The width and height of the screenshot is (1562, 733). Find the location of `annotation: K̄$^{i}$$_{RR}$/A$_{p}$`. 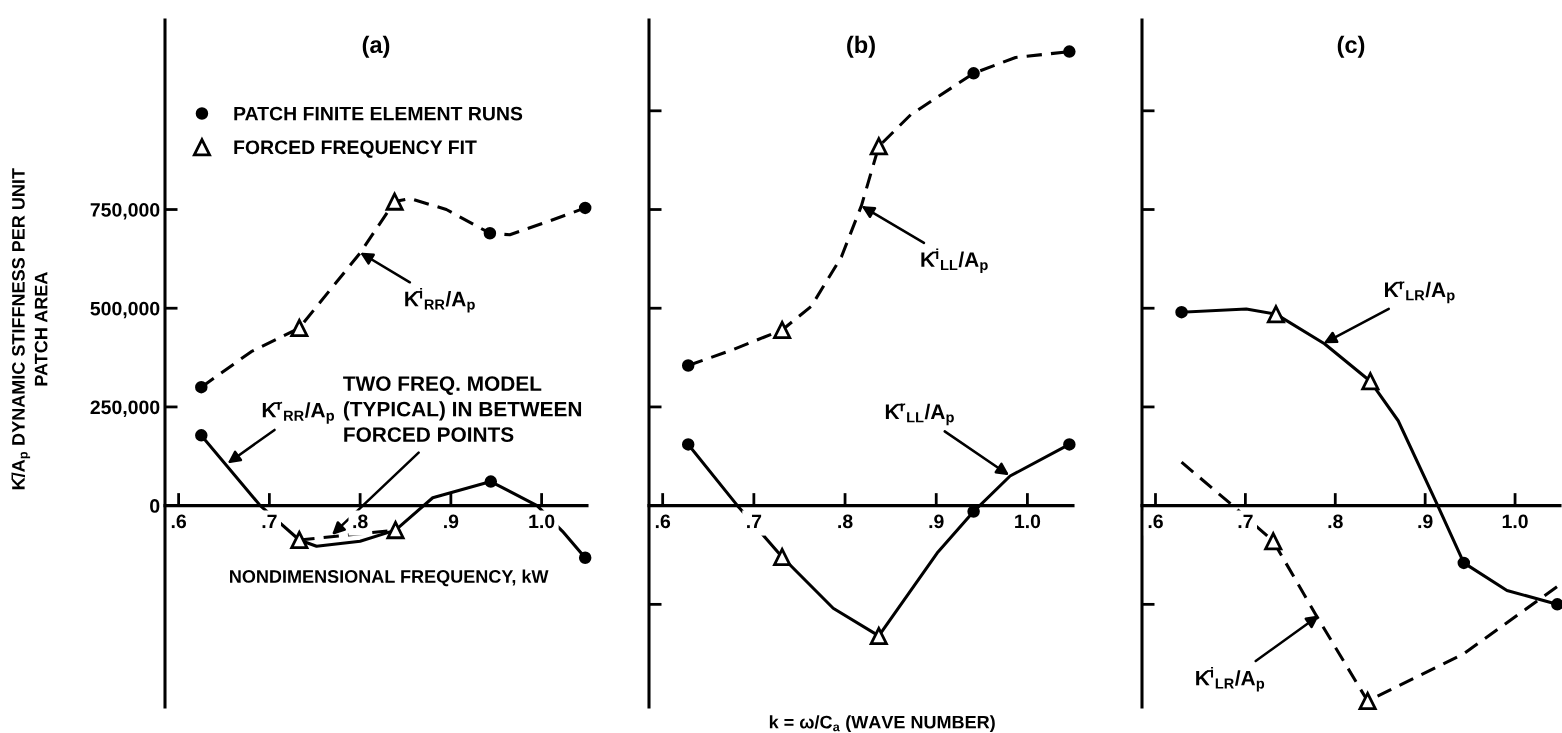

annotation: K̄$^{i}$$_{RR}$/A$_{p}$ is located at coordinates (440, 300).